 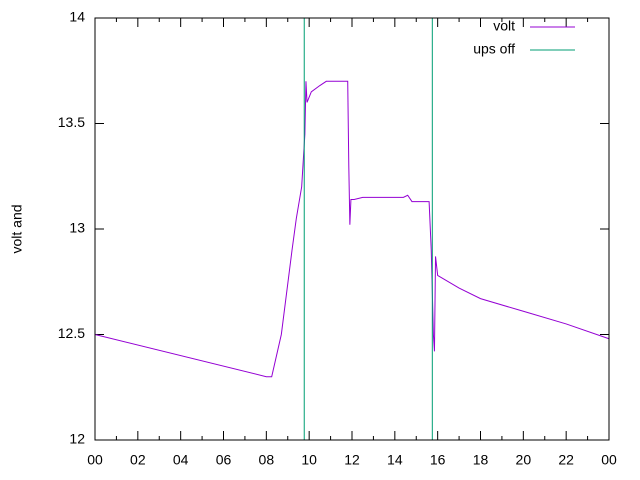 I want to click on y-tick-label: 13, so click(x=77, y=228).